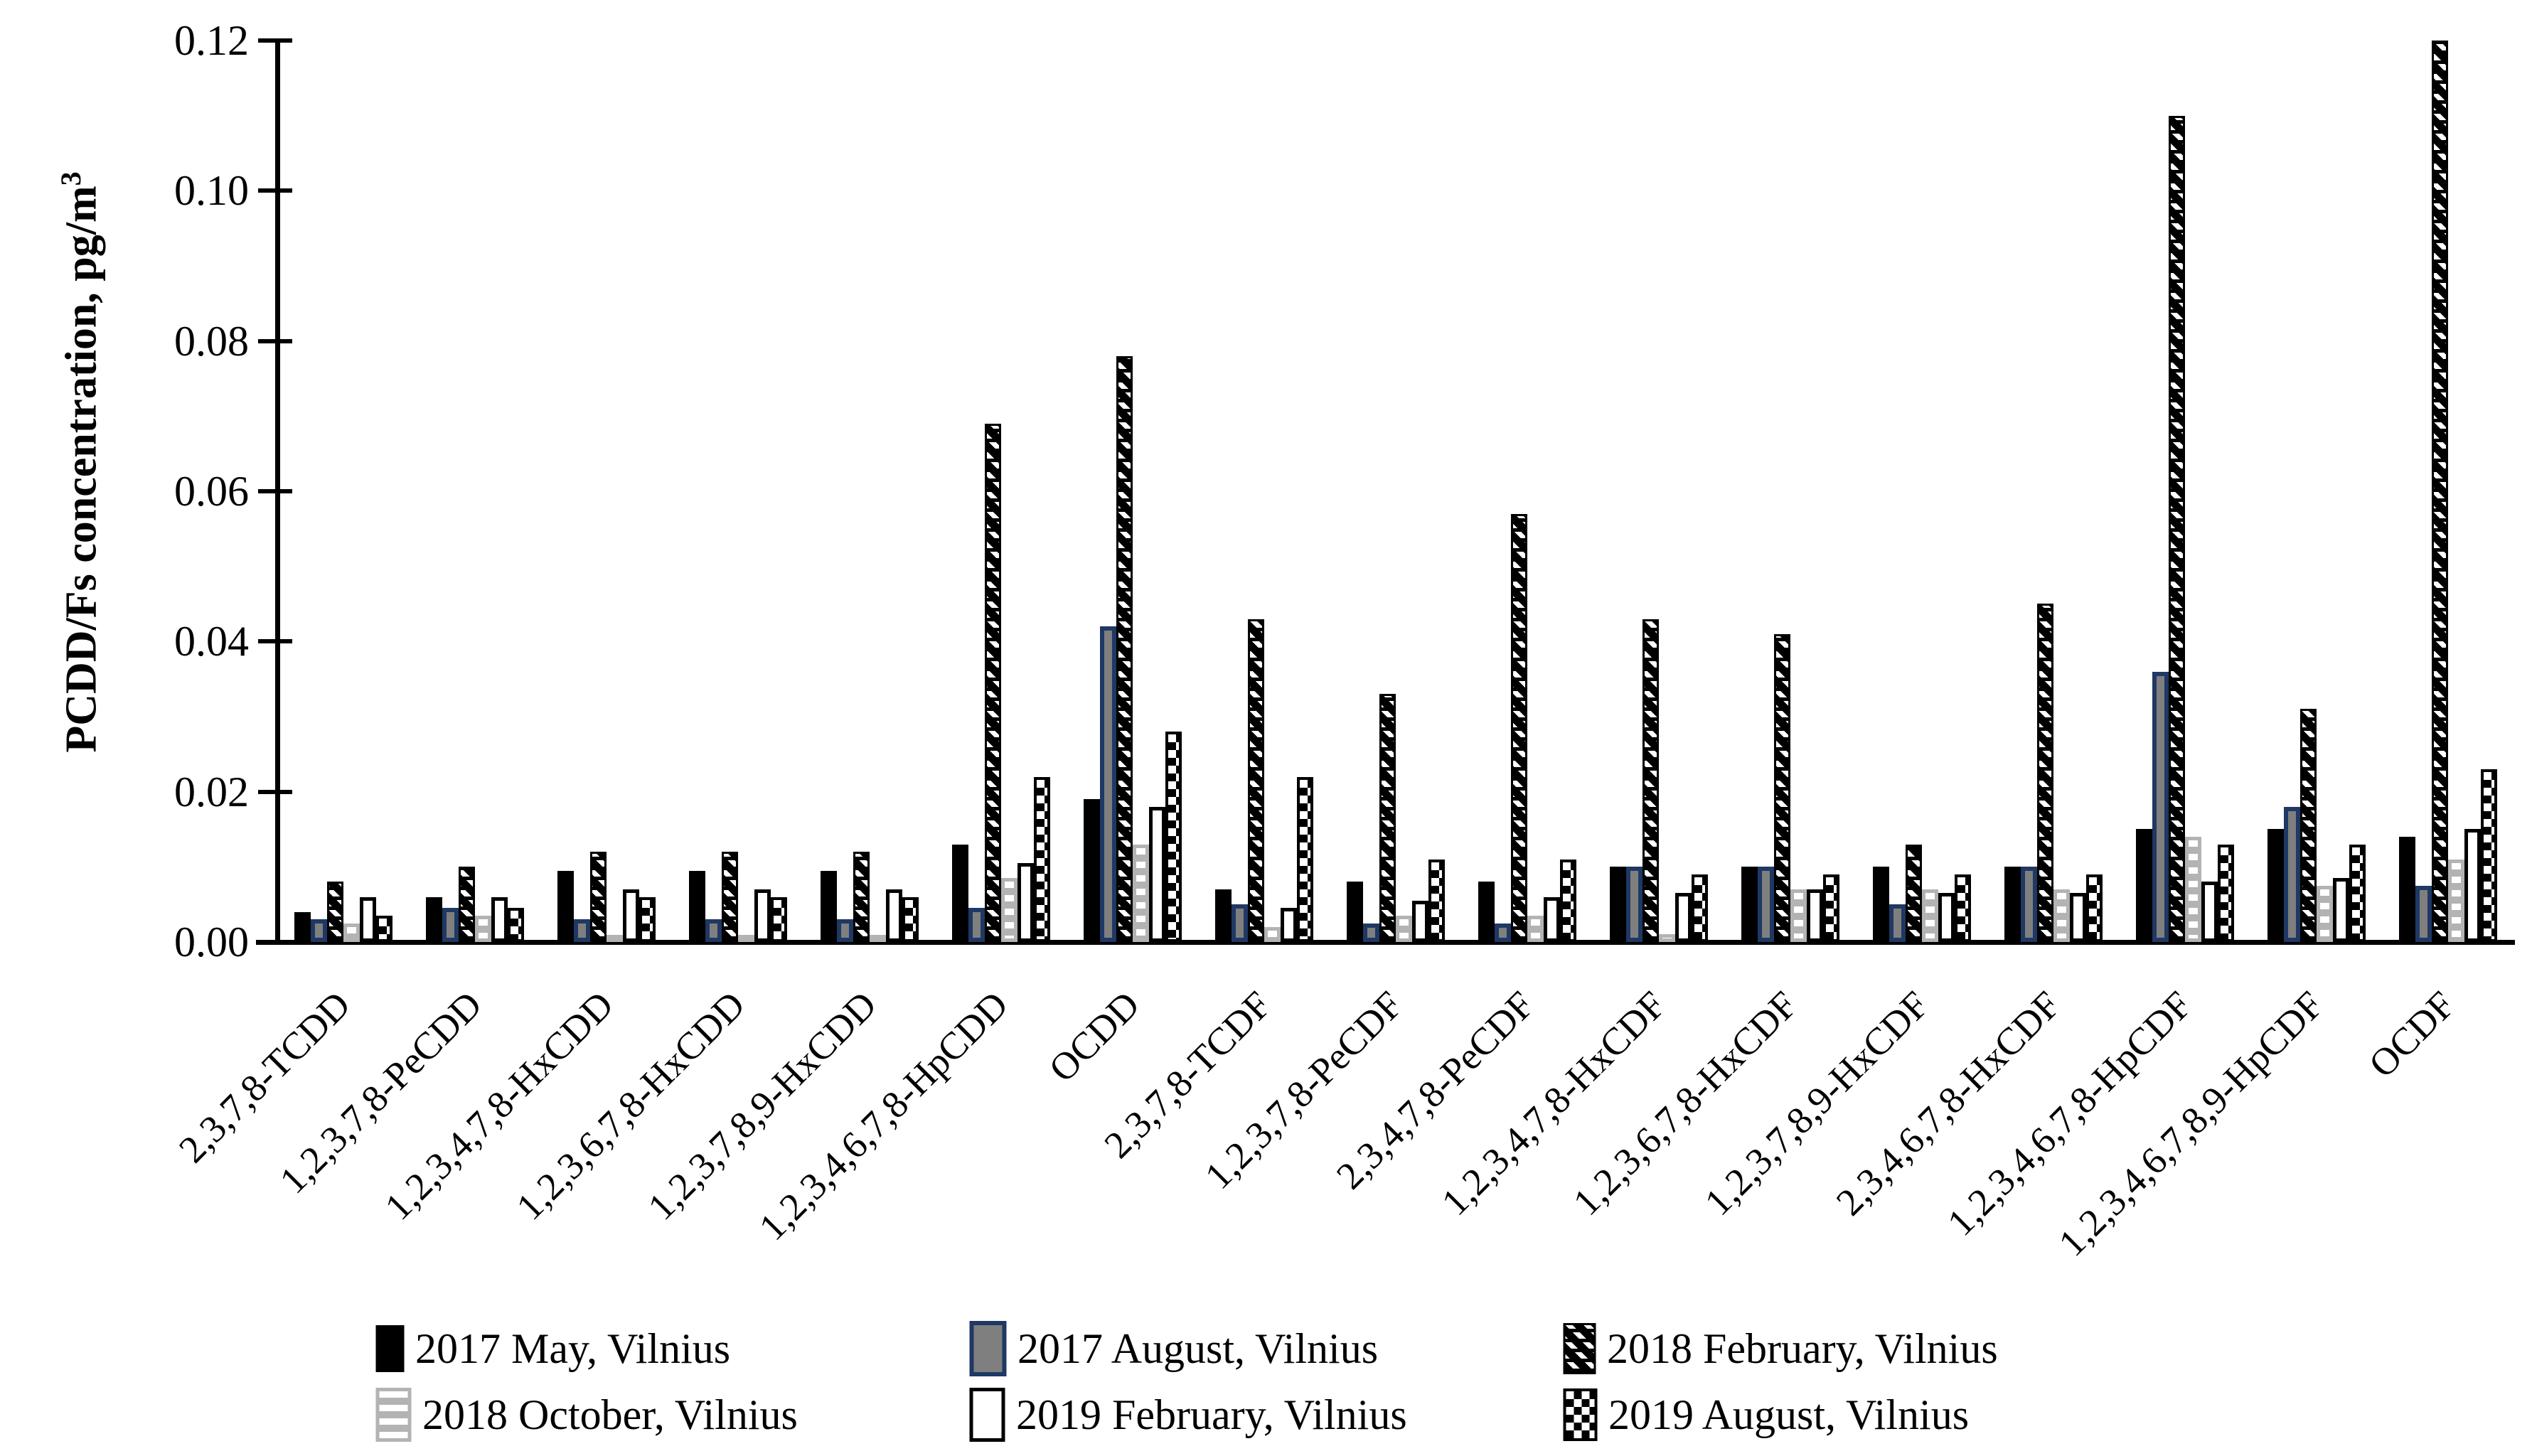  I want to click on legend-label: 2019 February, Vilnius, so click(1211, 1415).